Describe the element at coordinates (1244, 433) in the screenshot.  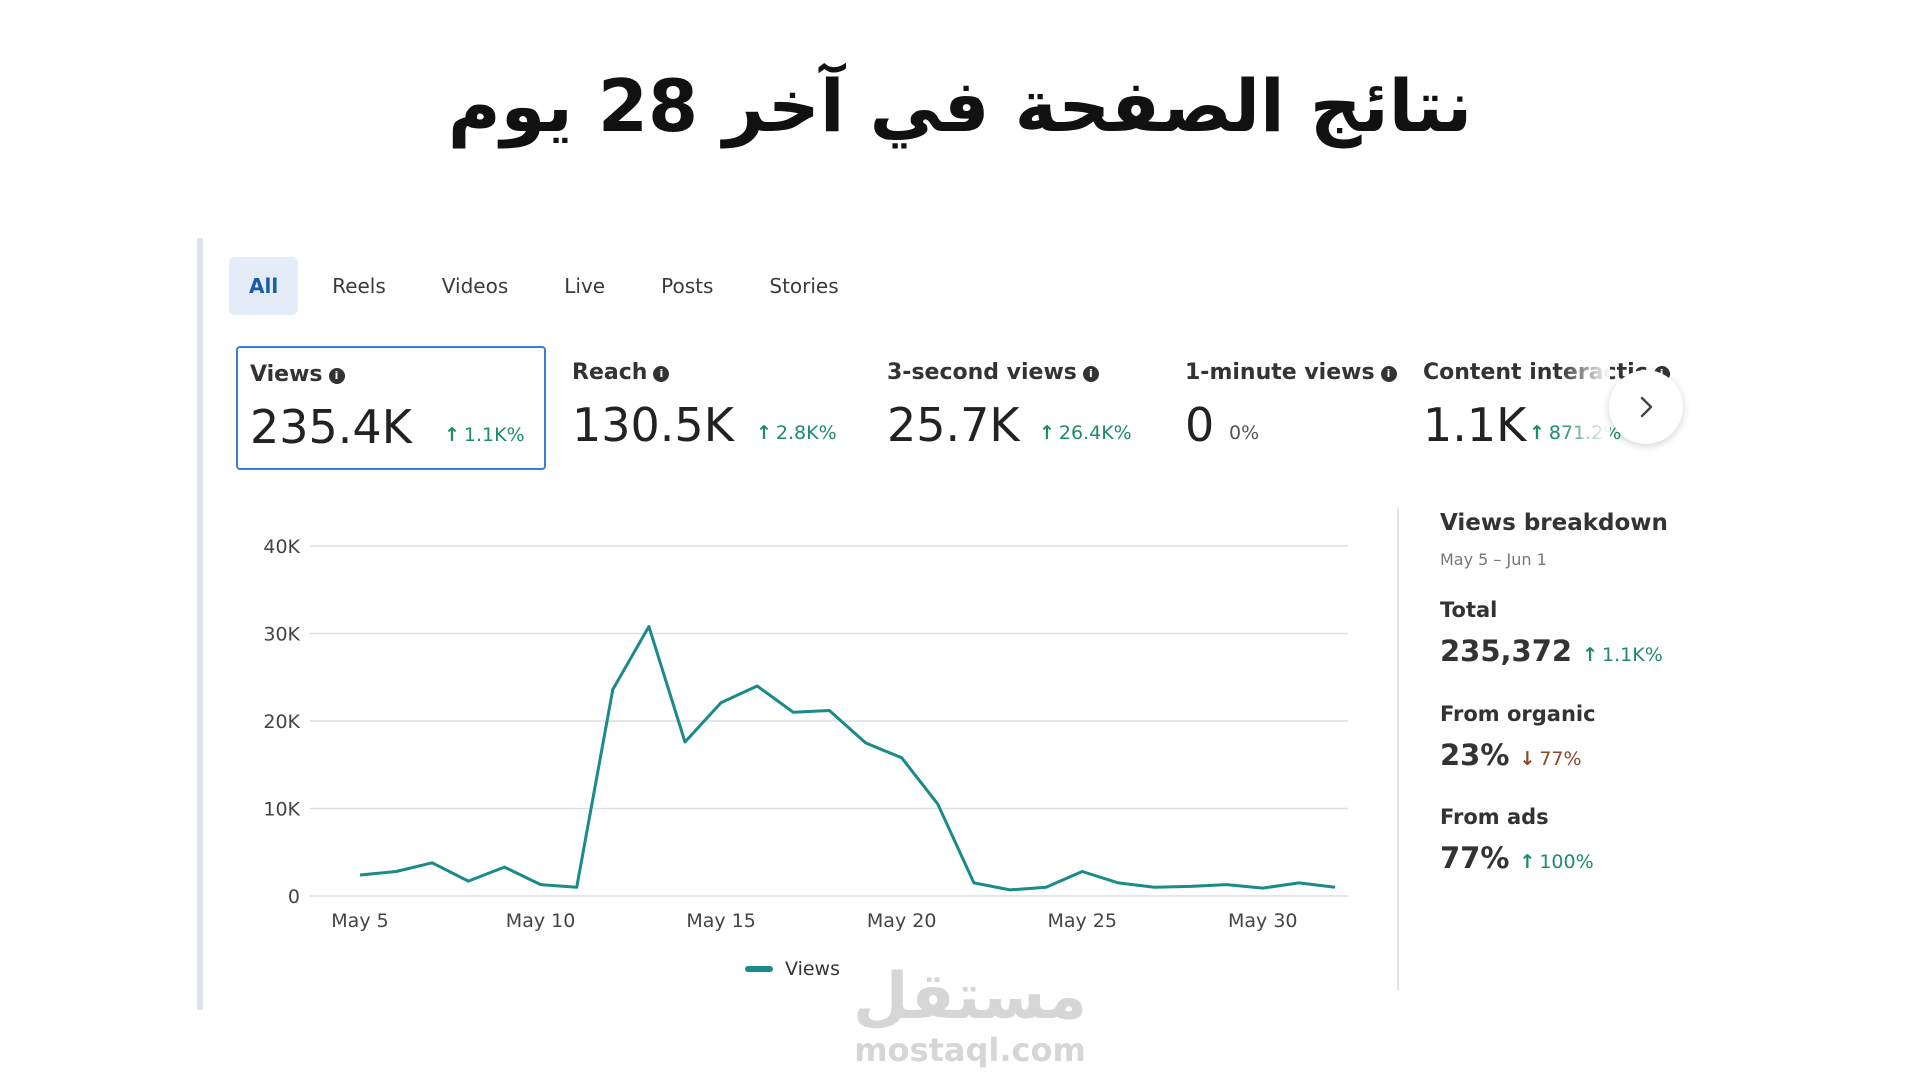
I see `metric-change: 0%` at that location.